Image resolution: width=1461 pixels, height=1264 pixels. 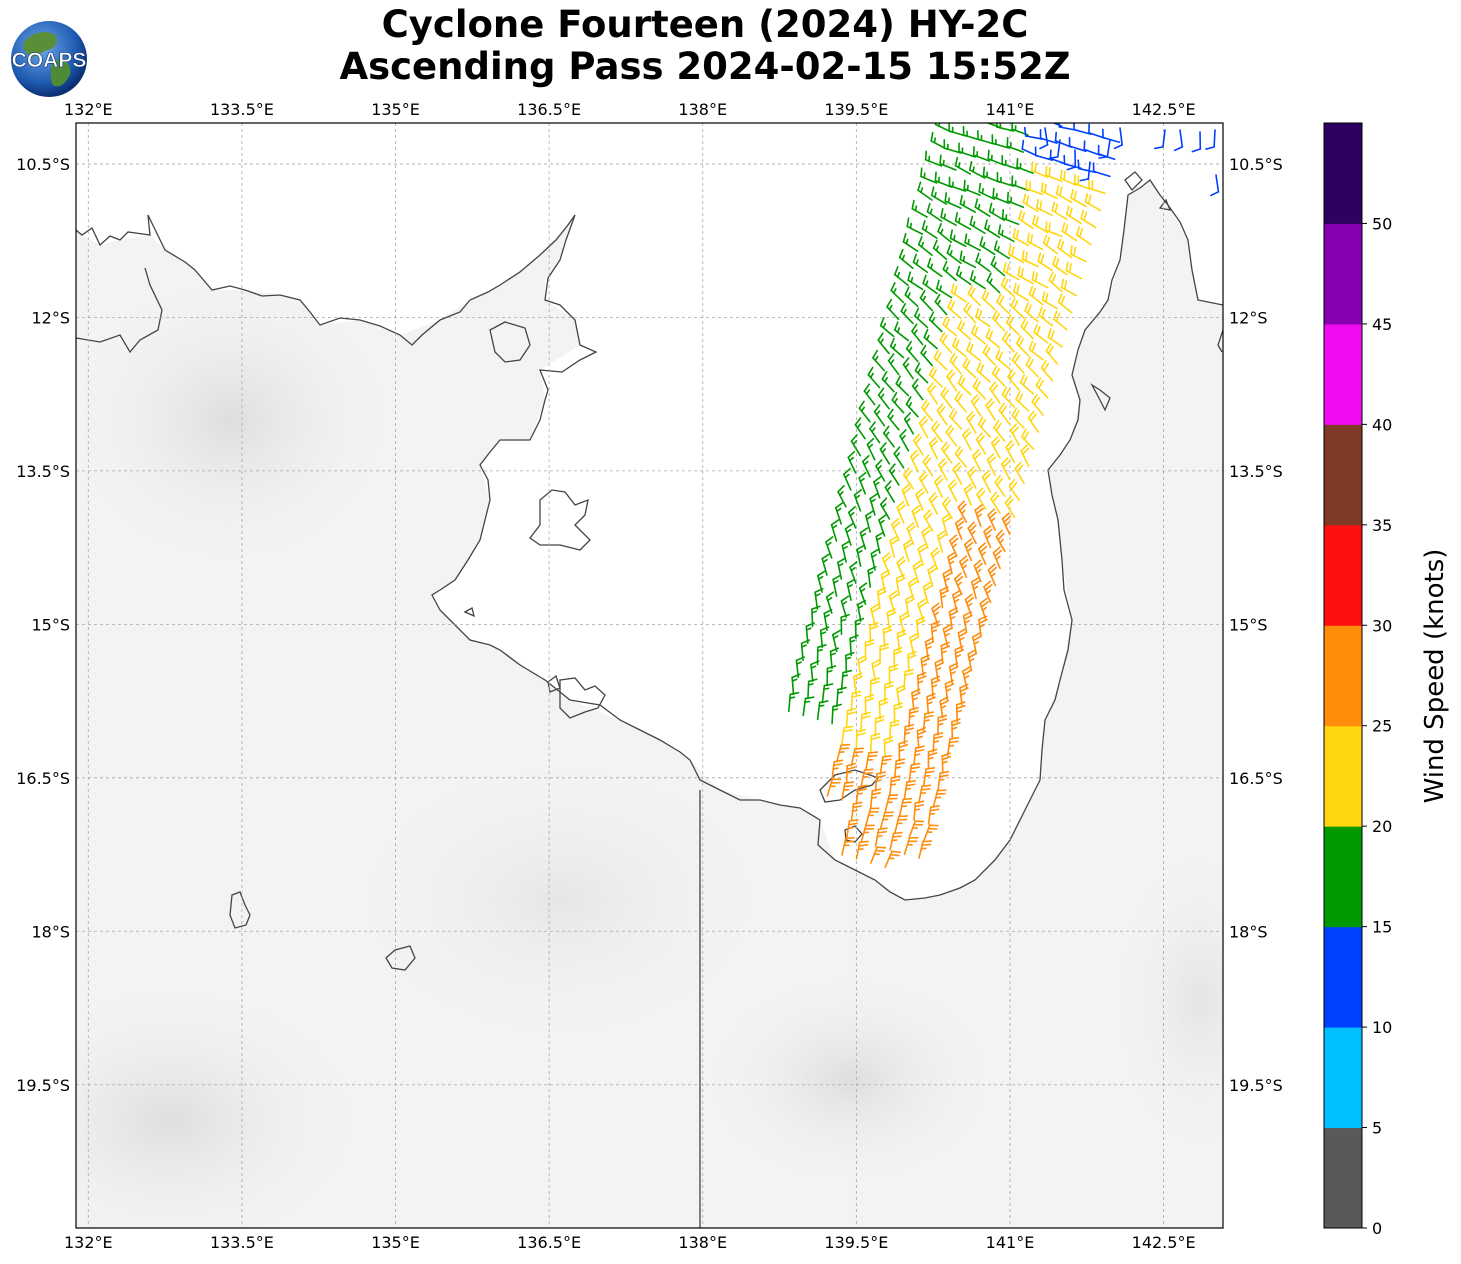 I want to click on lon-label-bottom: 142.5°E, so click(x=1164, y=1242).